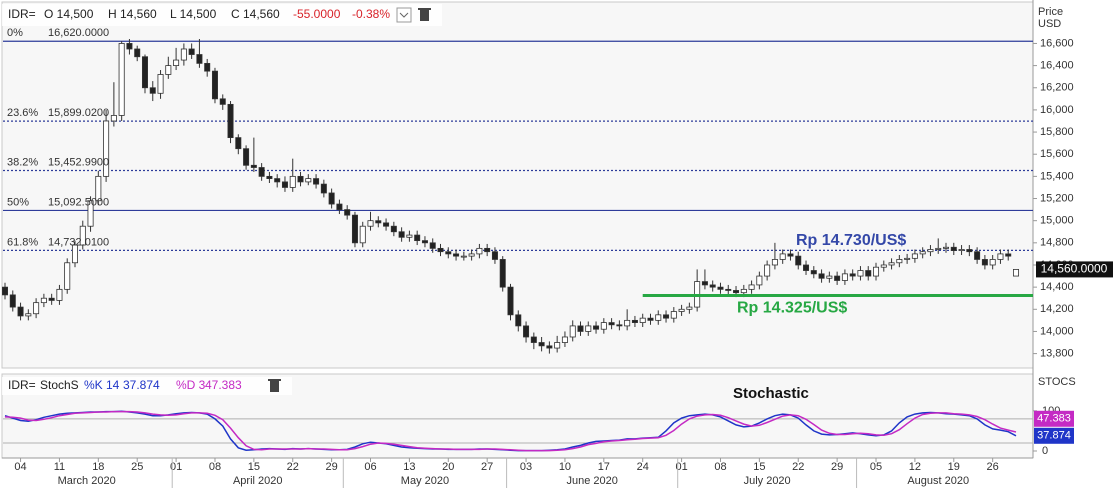  Describe the element at coordinates (1057, 309) in the screenshot. I see `y-tick-label: 14,200` at that location.